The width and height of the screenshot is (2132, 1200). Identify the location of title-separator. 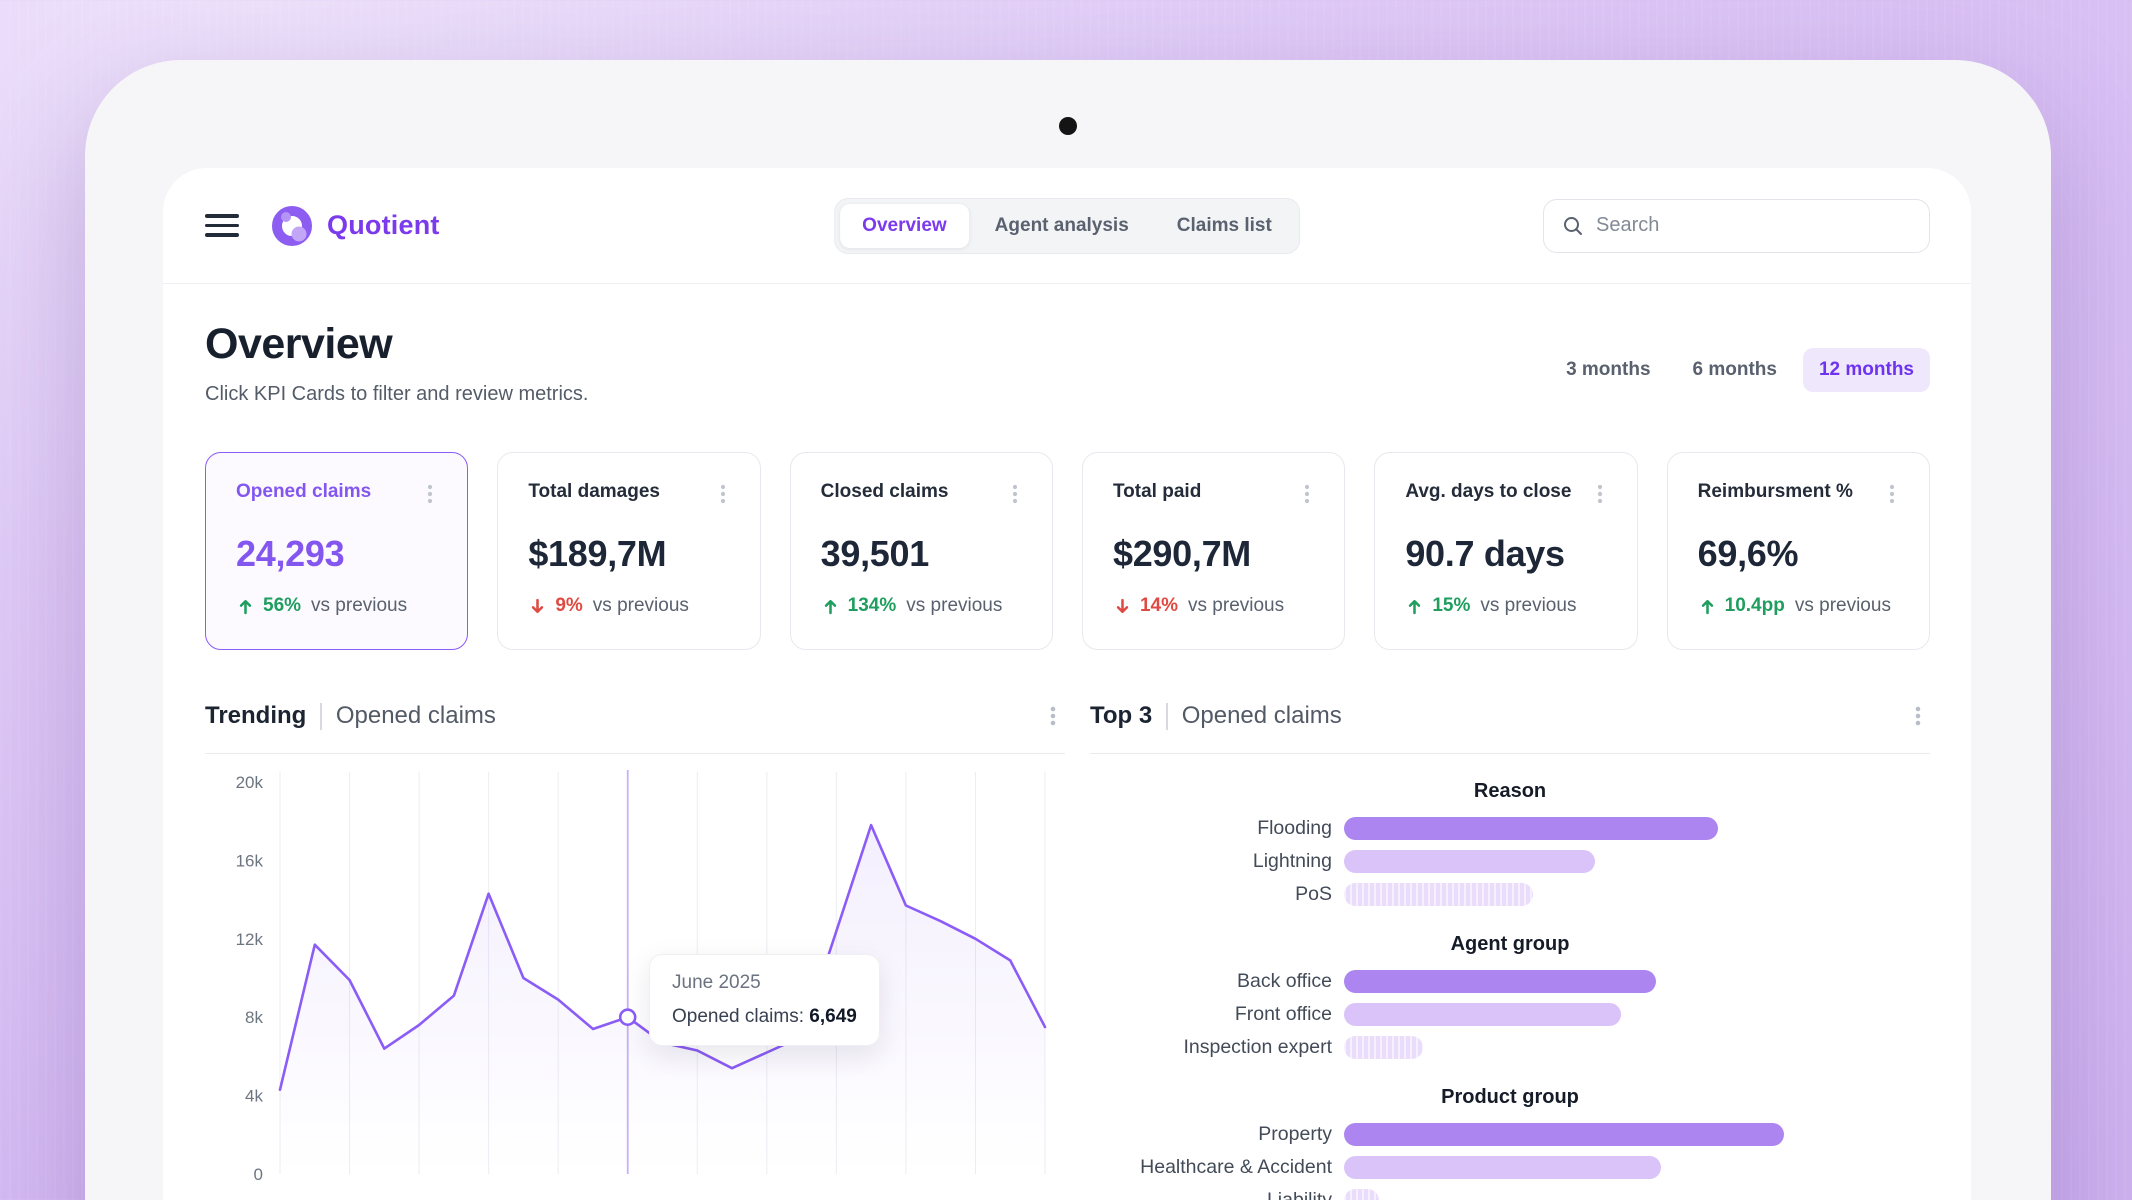
(1167, 716).